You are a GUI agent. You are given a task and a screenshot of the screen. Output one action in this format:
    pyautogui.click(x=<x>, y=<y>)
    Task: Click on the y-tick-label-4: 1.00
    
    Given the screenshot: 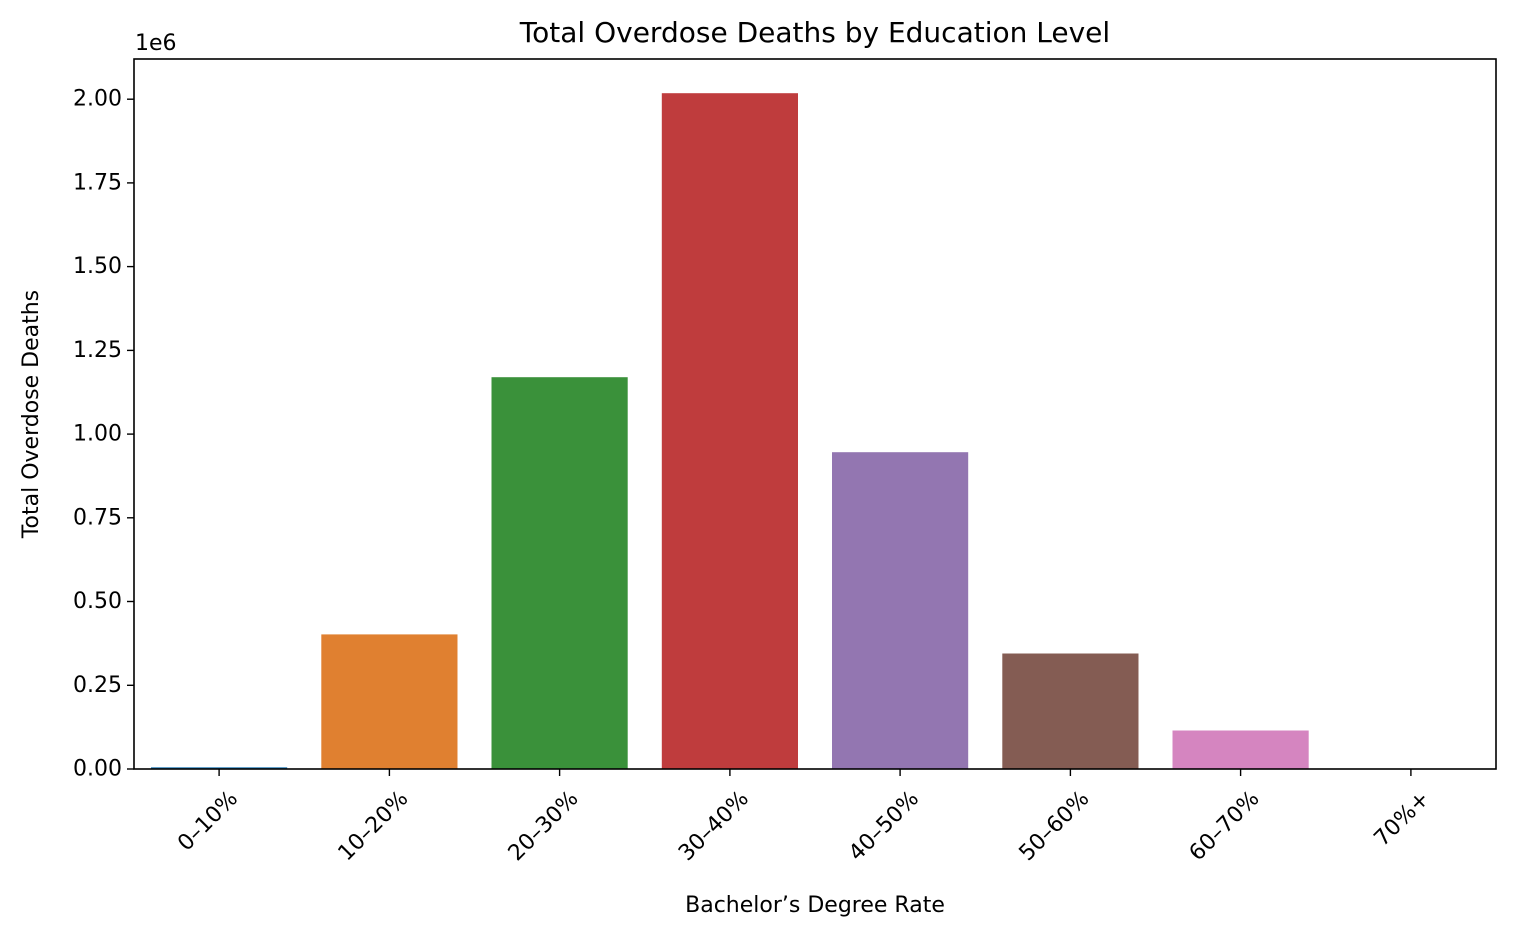 What is the action you would take?
    pyautogui.click(x=97, y=434)
    